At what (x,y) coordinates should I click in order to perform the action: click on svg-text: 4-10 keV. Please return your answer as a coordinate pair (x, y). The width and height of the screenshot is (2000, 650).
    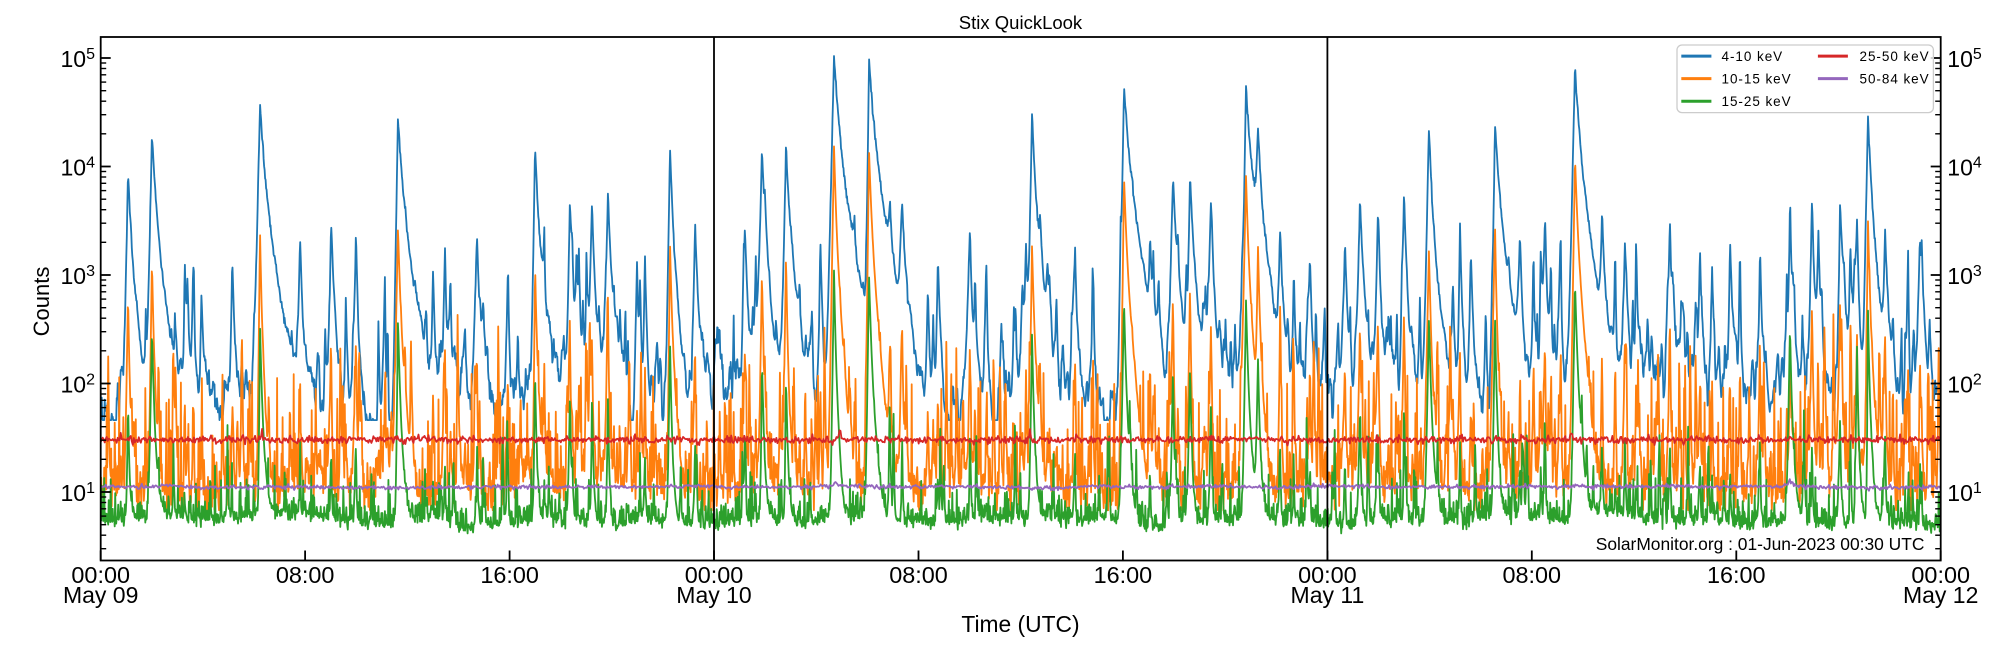
    Looking at the image, I should click on (1753, 56).